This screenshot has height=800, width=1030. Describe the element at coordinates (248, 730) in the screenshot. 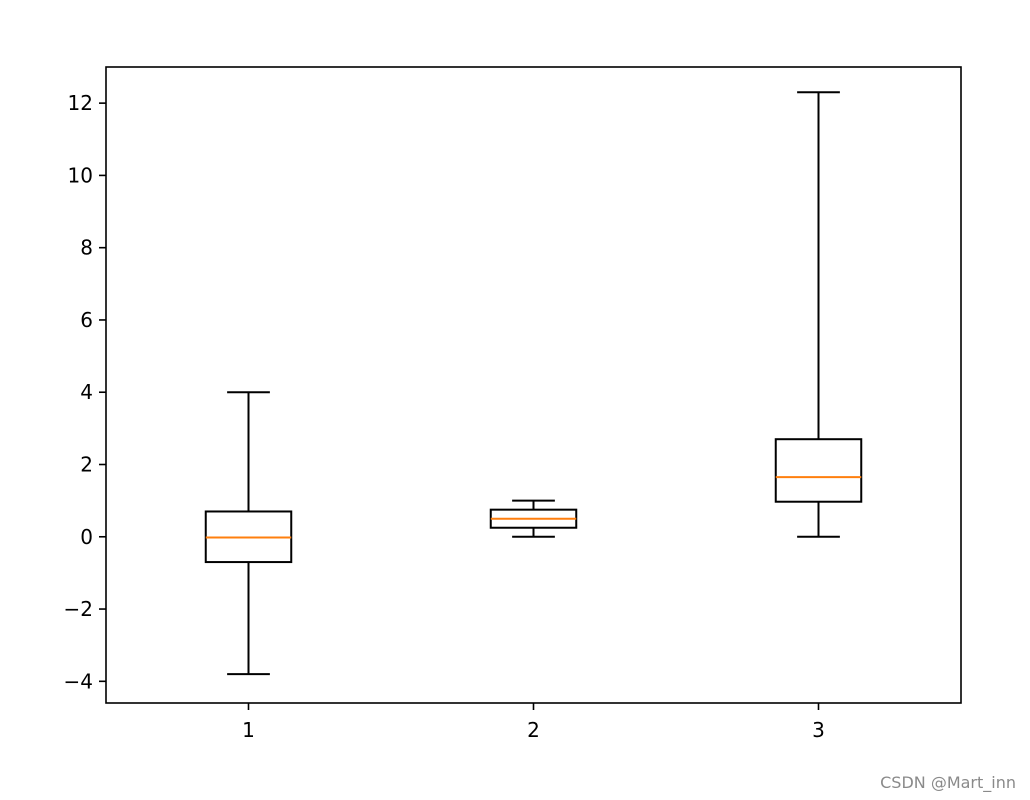

I see `x-tick-label: 1` at that location.